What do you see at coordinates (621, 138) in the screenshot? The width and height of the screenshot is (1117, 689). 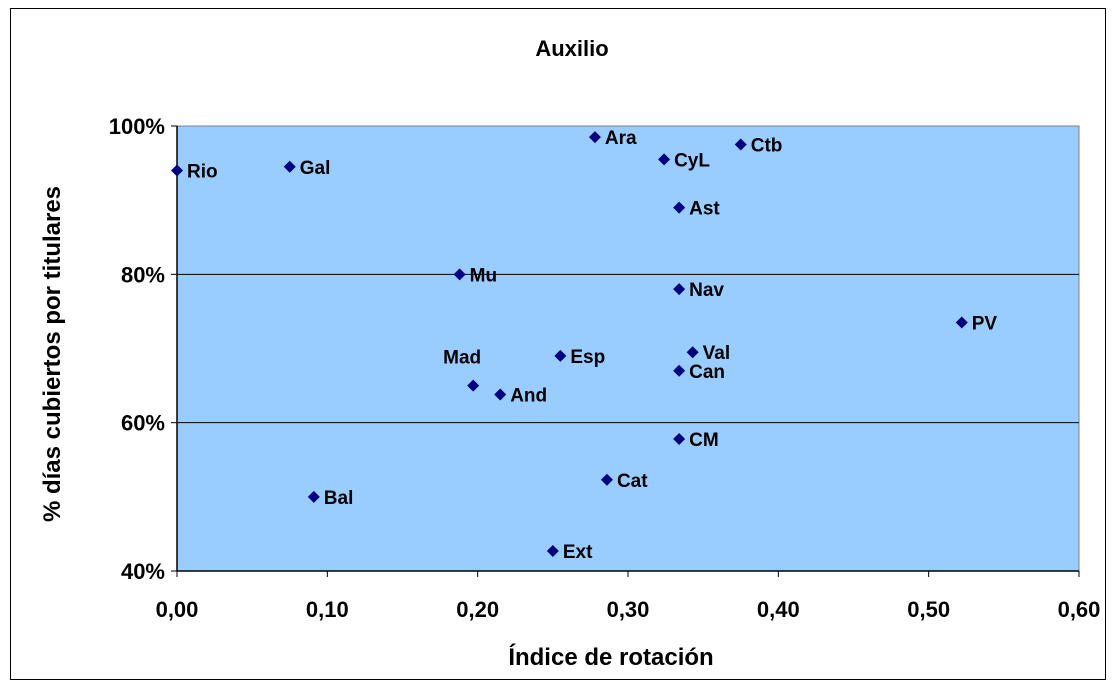 I see `data-point-label: Ara` at bounding box center [621, 138].